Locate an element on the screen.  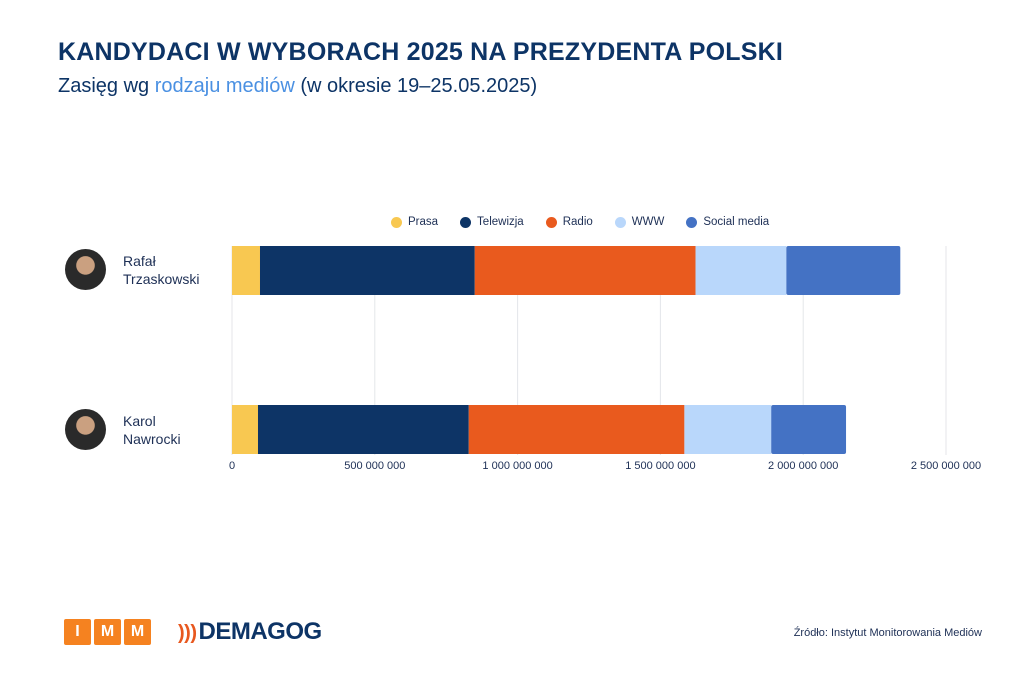
legend-item: Telewizja is located at coordinates (492, 222).